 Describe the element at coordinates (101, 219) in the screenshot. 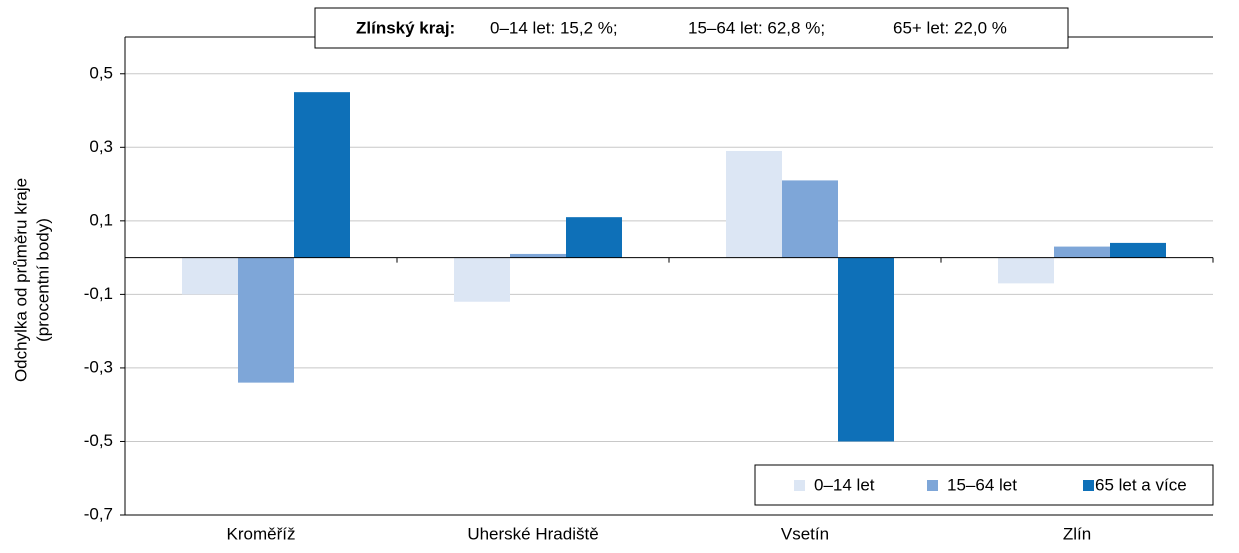

I see `y-tick-label: 0,1` at that location.